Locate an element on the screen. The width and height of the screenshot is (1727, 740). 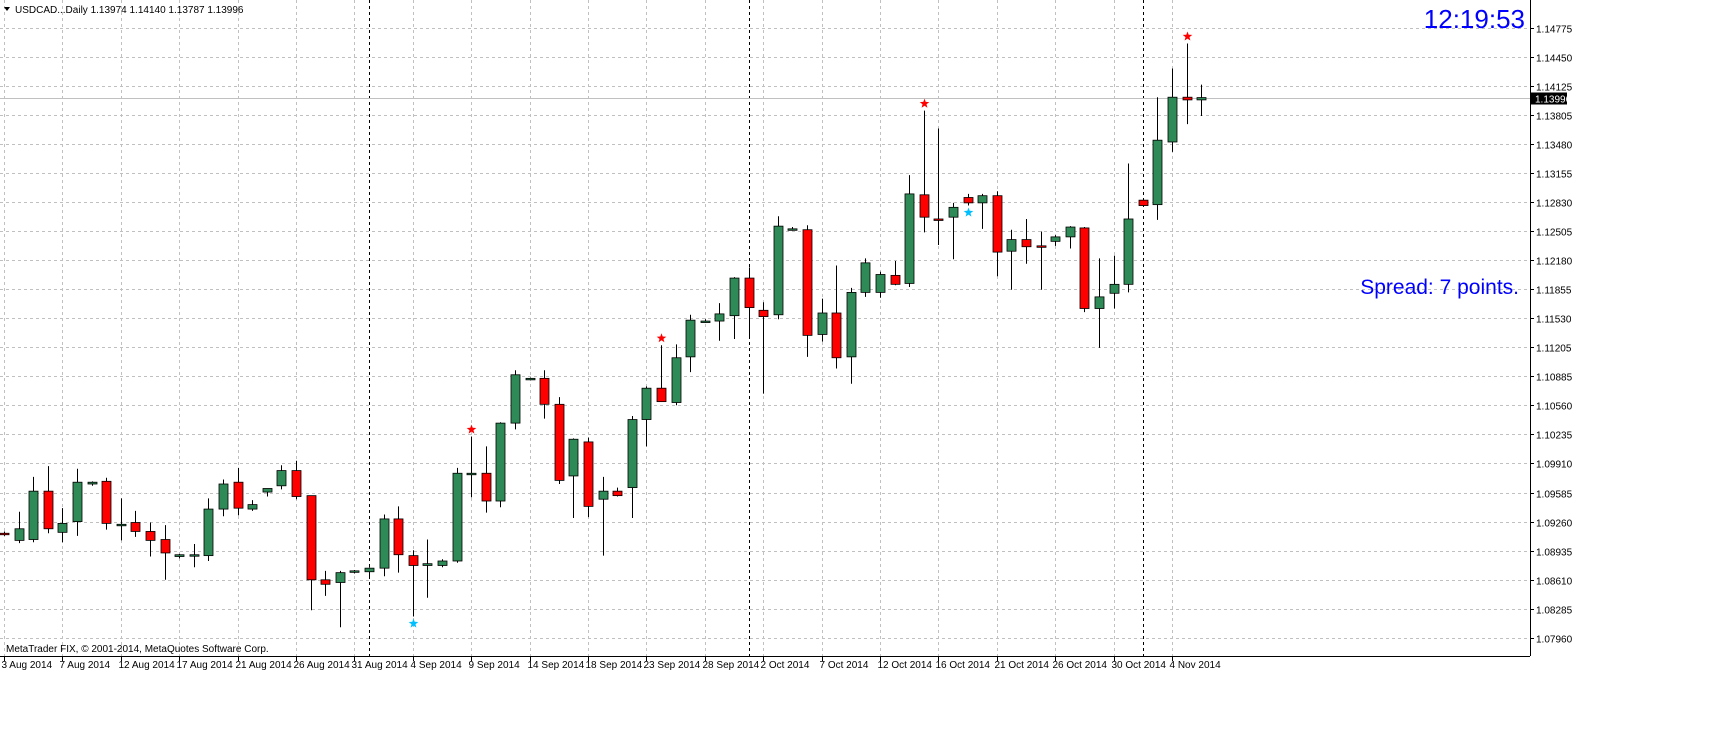
time-tick-label: 7 Aug 2014 is located at coordinates (85, 665).